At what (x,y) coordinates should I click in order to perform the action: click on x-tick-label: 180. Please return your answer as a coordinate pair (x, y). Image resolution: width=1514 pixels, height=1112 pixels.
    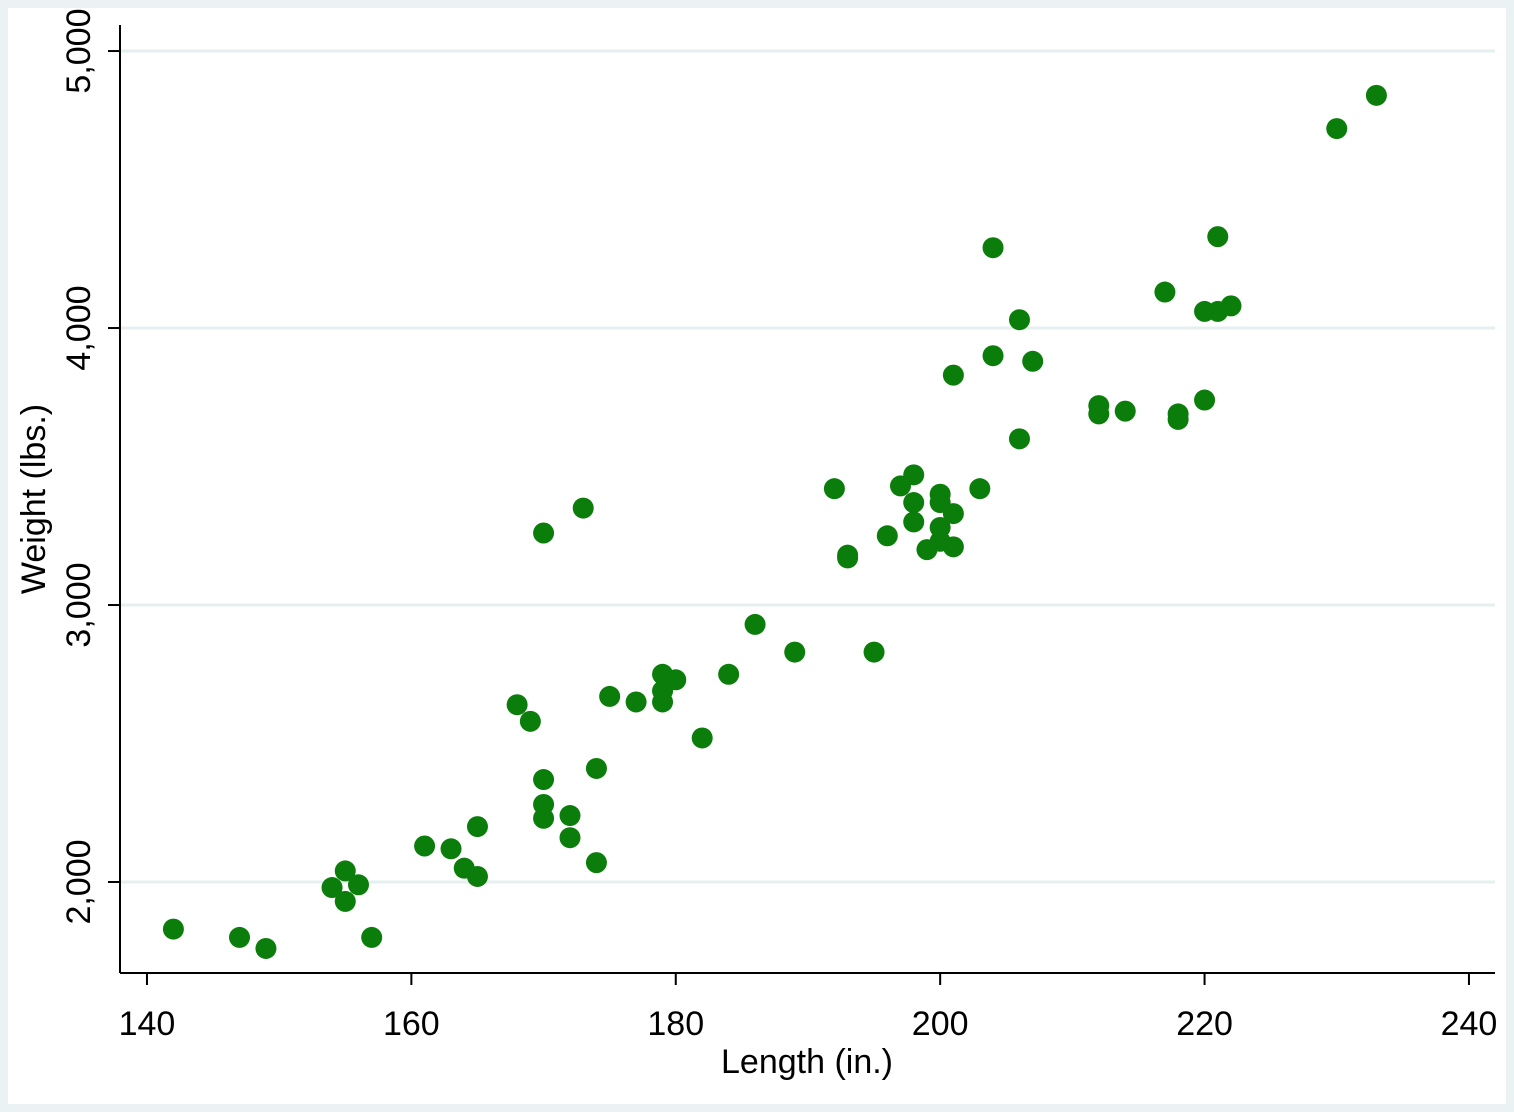
    Looking at the image, I should click on (675, 1024).